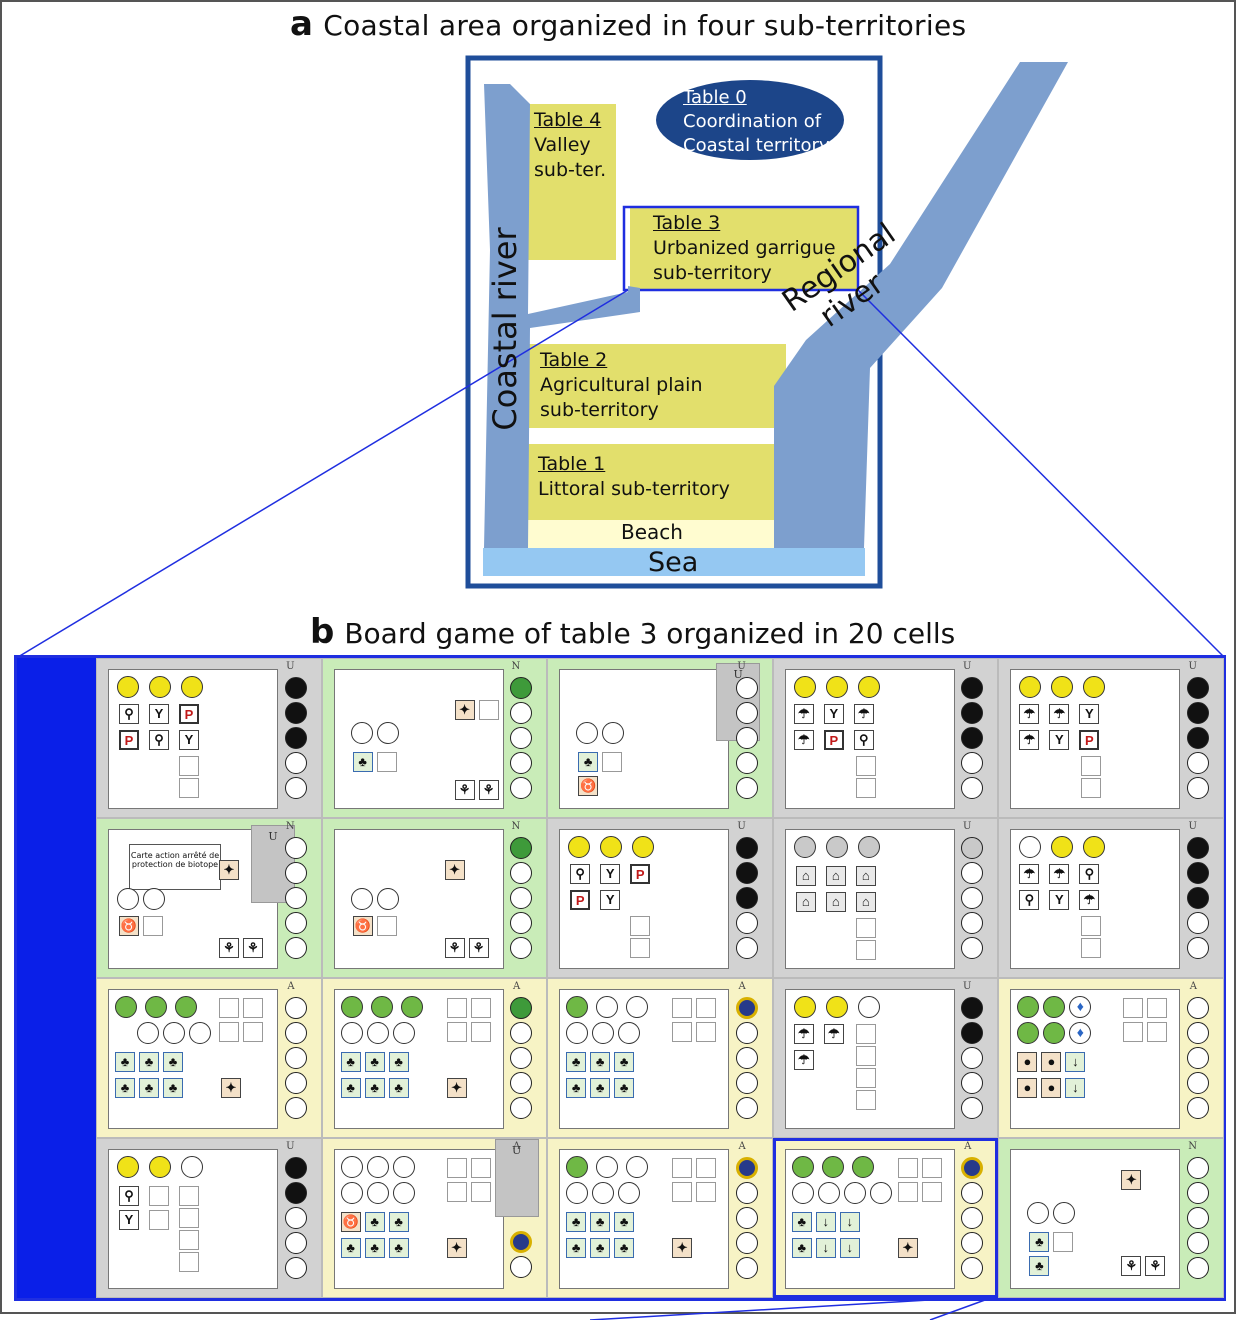  What do you see at coordinates (644, 1059) in the screenshot?
I see `cell-card: ♣ ♣ ♣ ♣ ♣ ♣` at bounding box center [644, 1059].